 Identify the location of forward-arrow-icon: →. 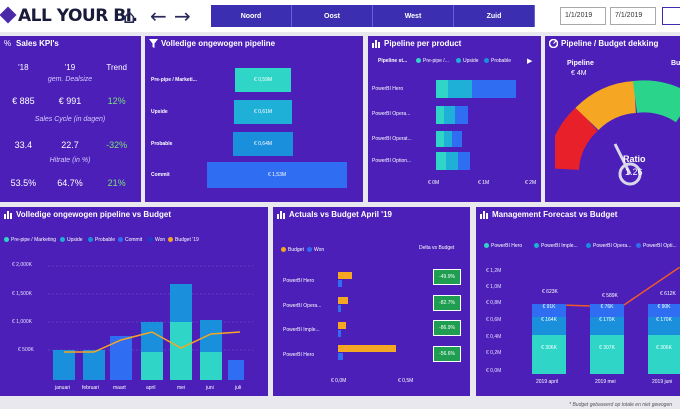
(182, 16).